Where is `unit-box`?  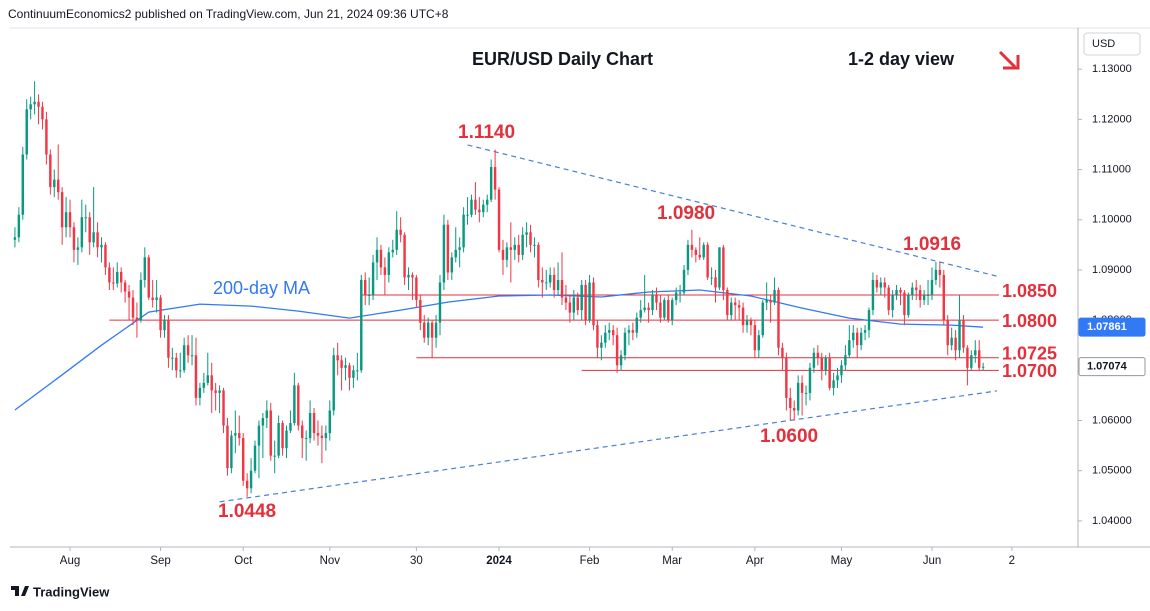 unit-box is located at coordinates (1112, 44).